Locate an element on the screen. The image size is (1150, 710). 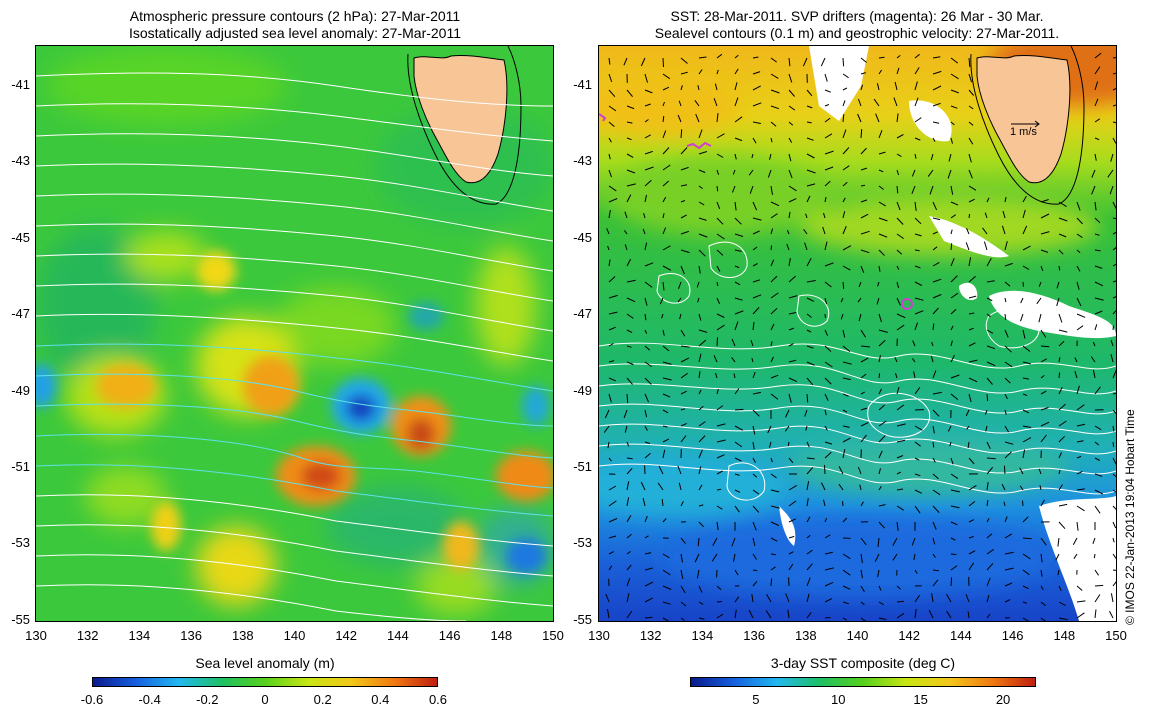
imos-credit: © IMOS 22-Jan-2013 19:04 Hobart Time is located at coordinates (1130, 517).